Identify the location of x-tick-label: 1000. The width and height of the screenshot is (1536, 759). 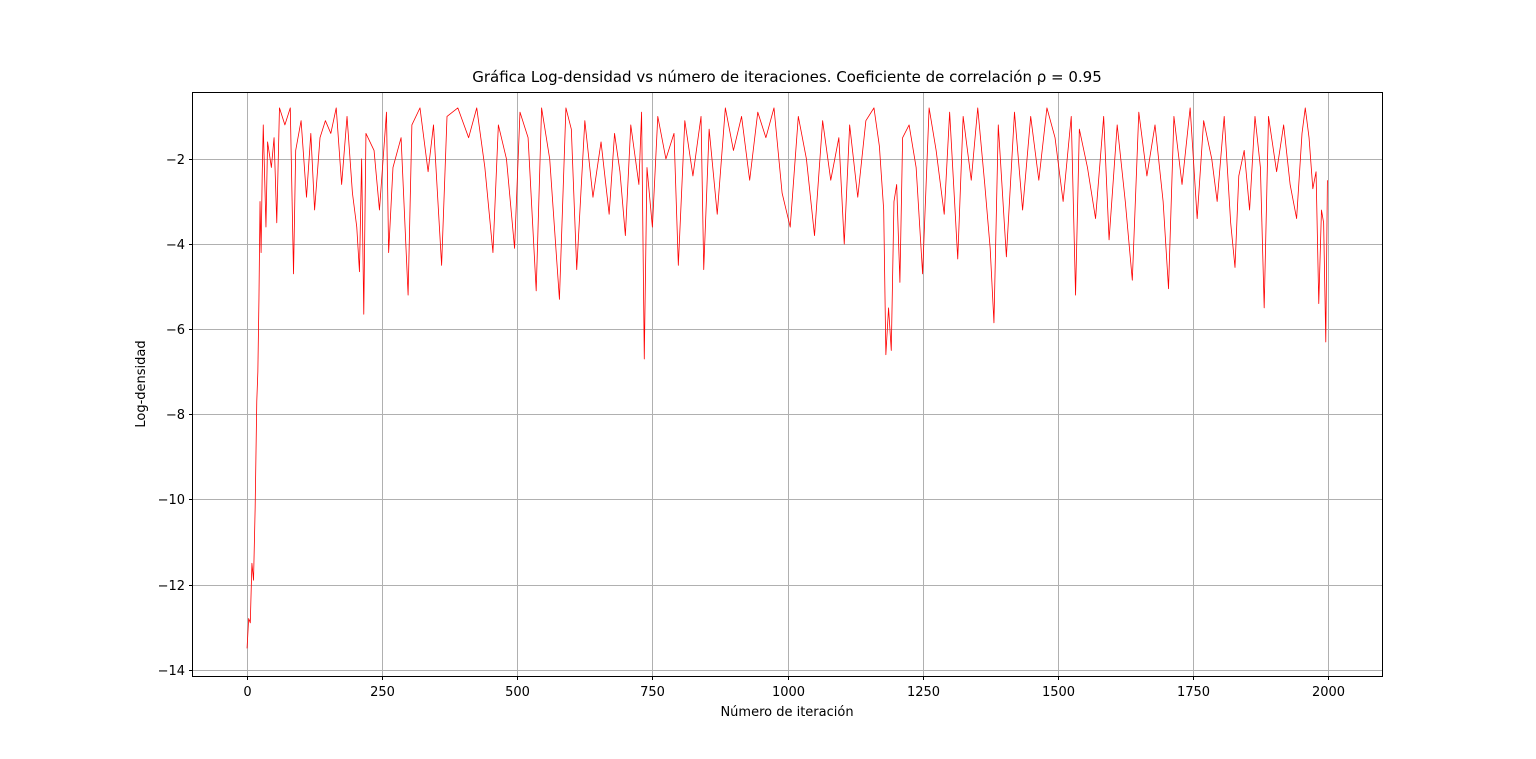
(788, 692).